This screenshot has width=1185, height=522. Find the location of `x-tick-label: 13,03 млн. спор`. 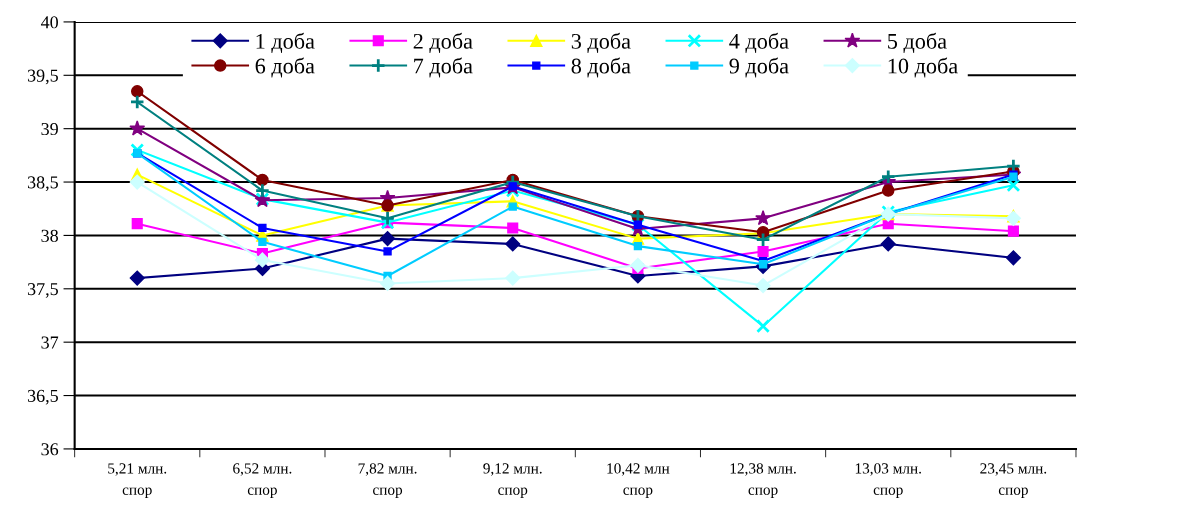

x-tick-label: 13,03 млн. спор is located at coordinates (888, 480).